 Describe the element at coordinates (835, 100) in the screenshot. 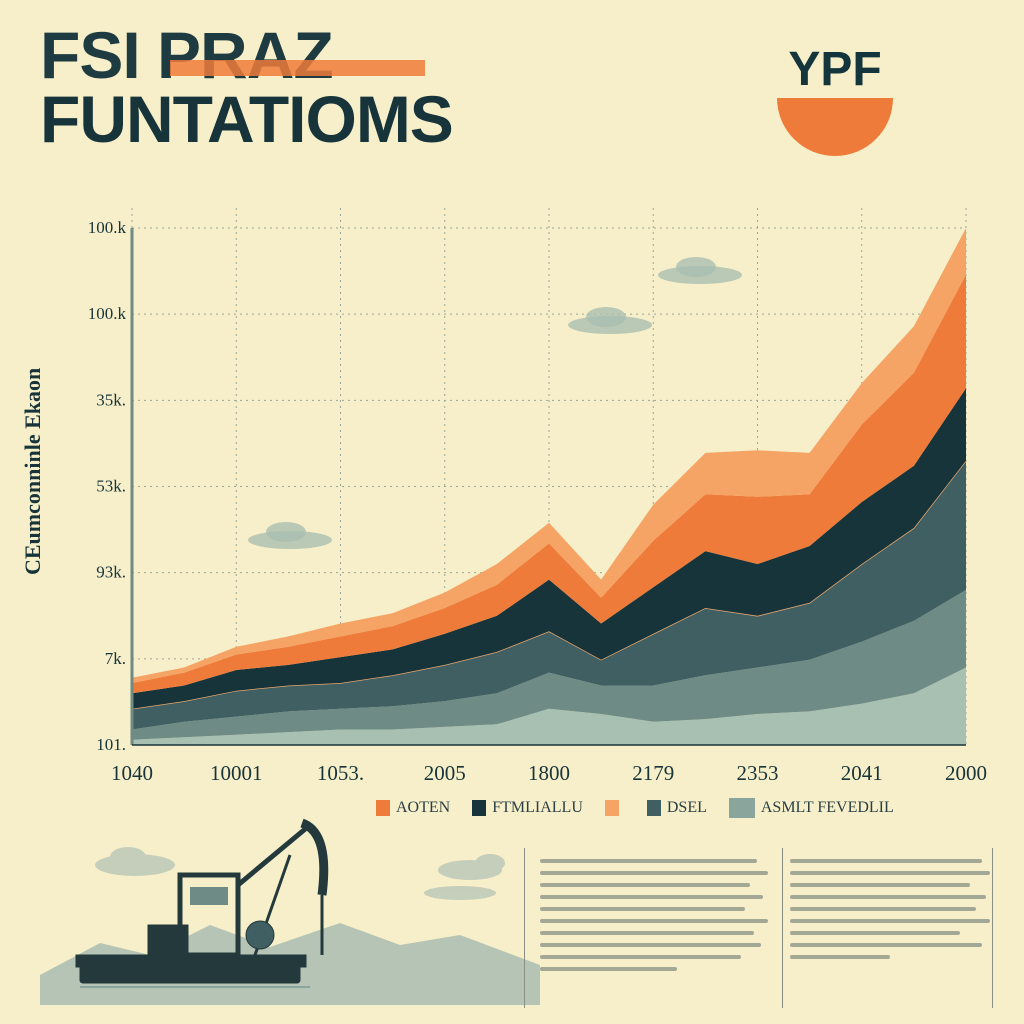

I see `ypf-logo: YPF` at that location.